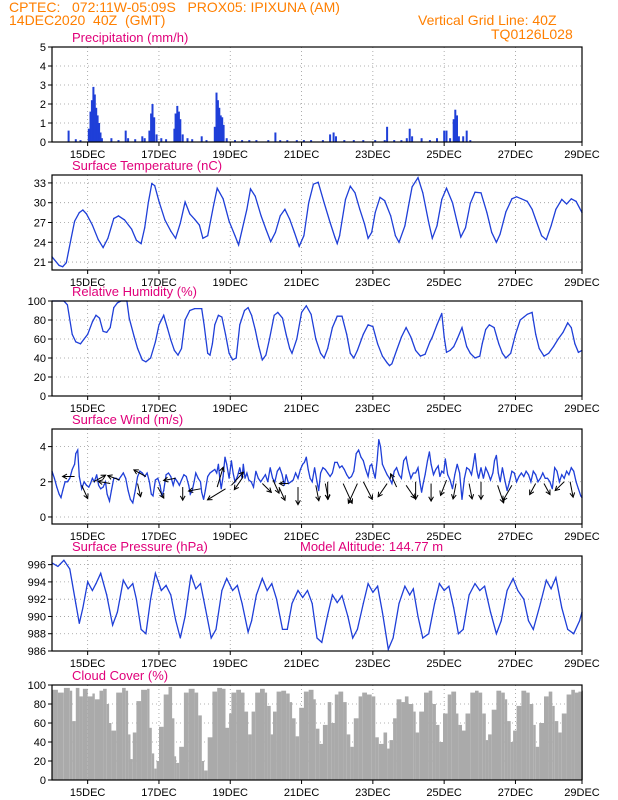  I want to click on x-tick-label: 19DEC, so click(231, 537).